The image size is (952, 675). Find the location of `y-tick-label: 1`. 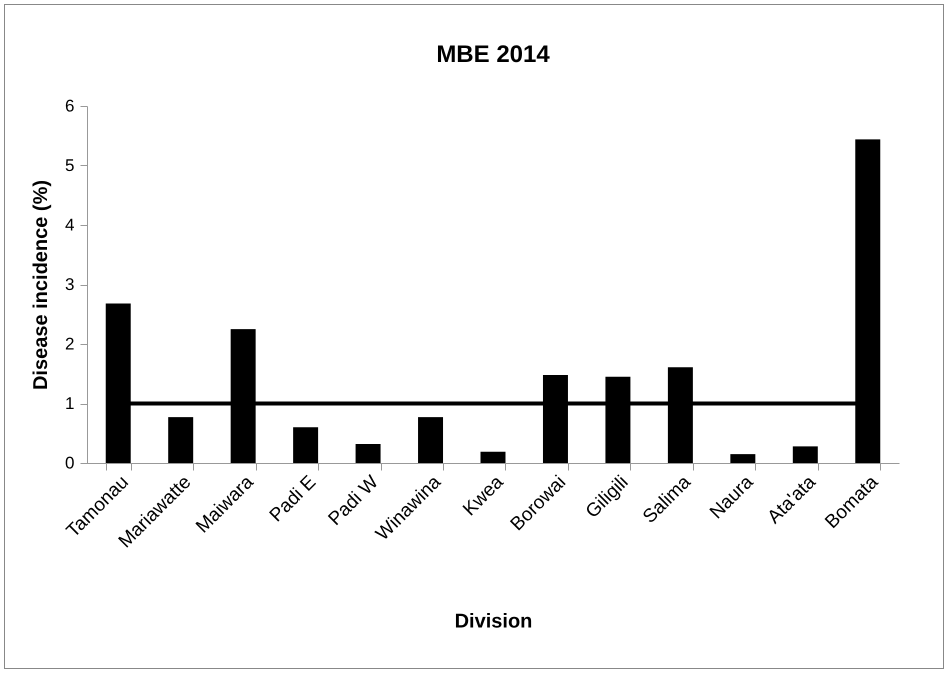

y-tick-label: 1 is located at coordinates (69, 403).